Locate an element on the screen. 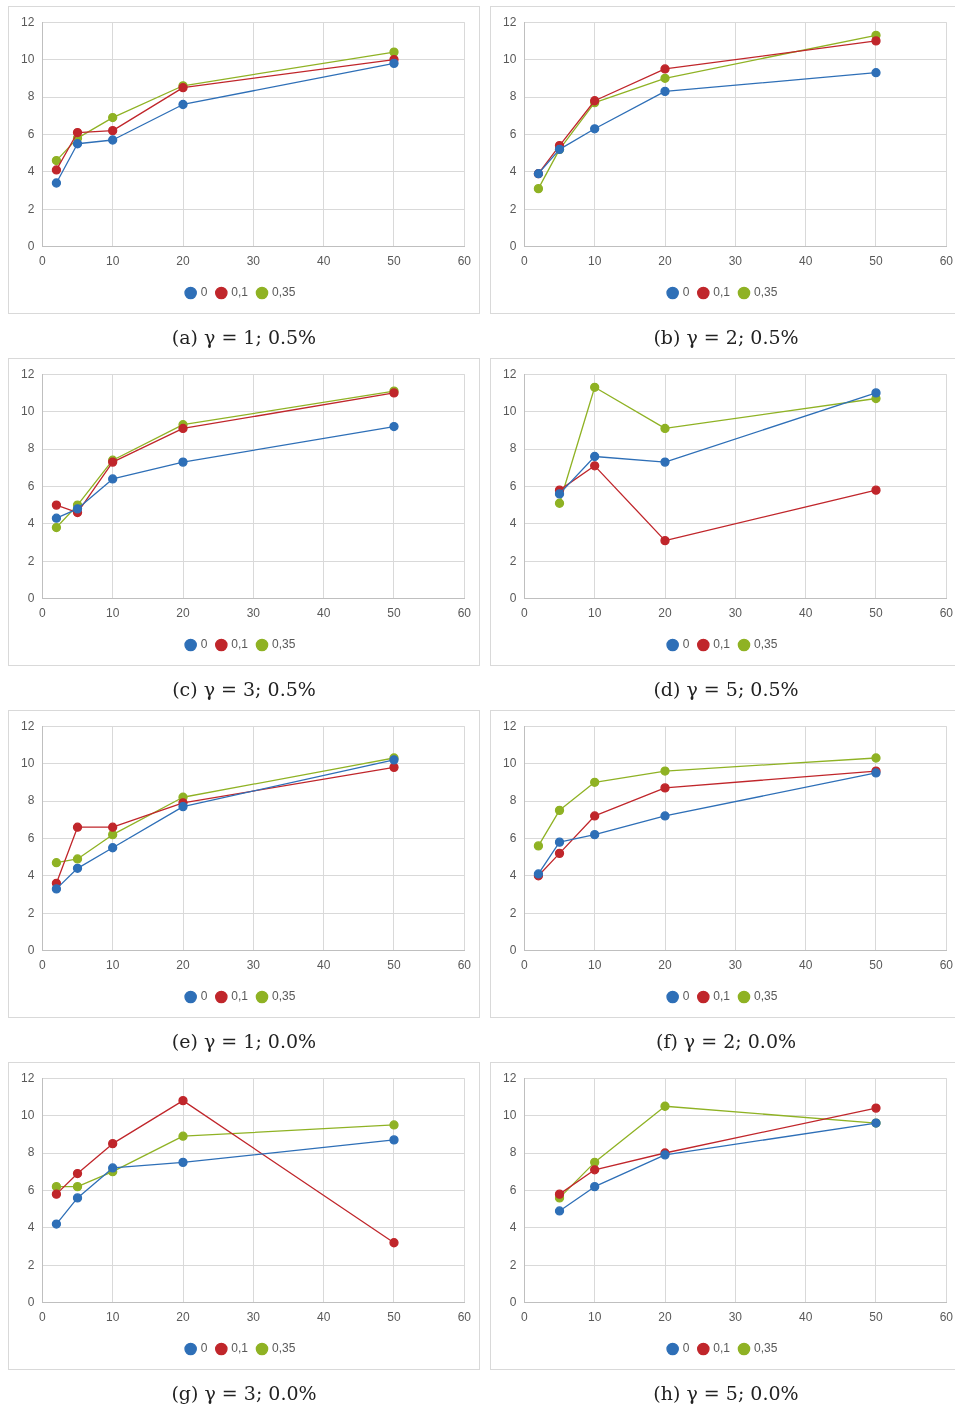 The image size is (955, 1414). text: (f) γ = 2; 0.0% is located at coordinates (726, 1041).